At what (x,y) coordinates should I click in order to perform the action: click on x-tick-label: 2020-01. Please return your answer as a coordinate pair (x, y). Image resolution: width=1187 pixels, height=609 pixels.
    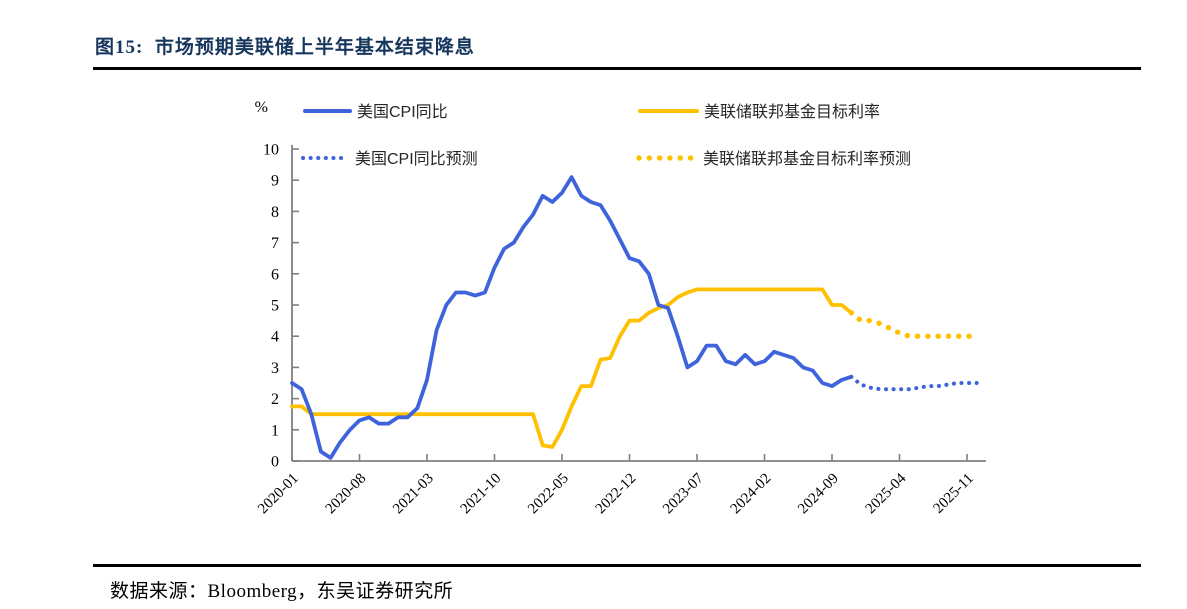
    Looking at the image, I should click on (278, 494).